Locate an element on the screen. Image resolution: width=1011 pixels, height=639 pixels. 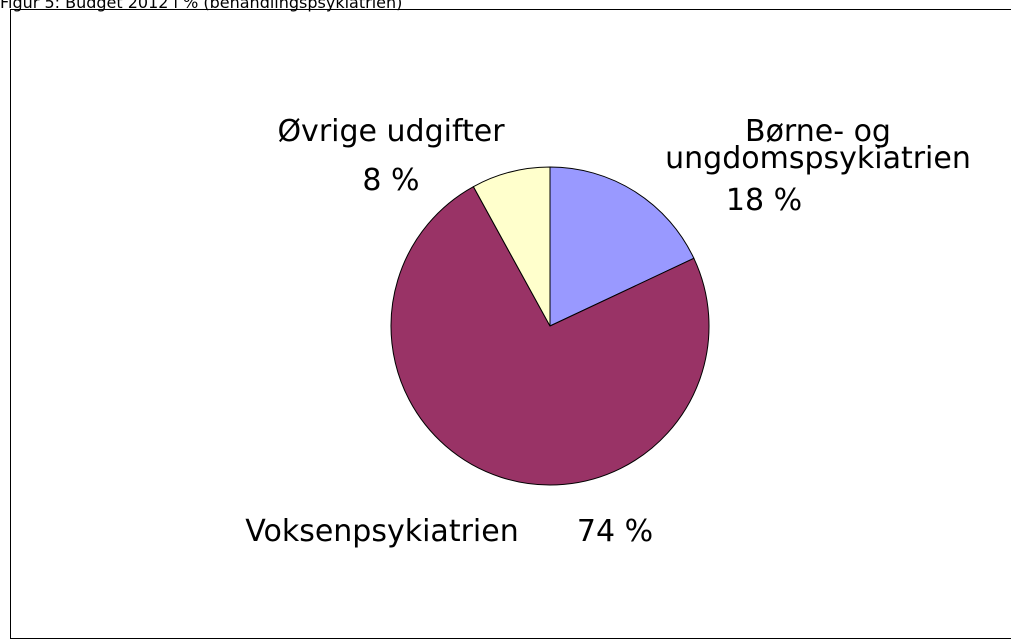
value-label: 74 % is located at coordinates (615, 531).